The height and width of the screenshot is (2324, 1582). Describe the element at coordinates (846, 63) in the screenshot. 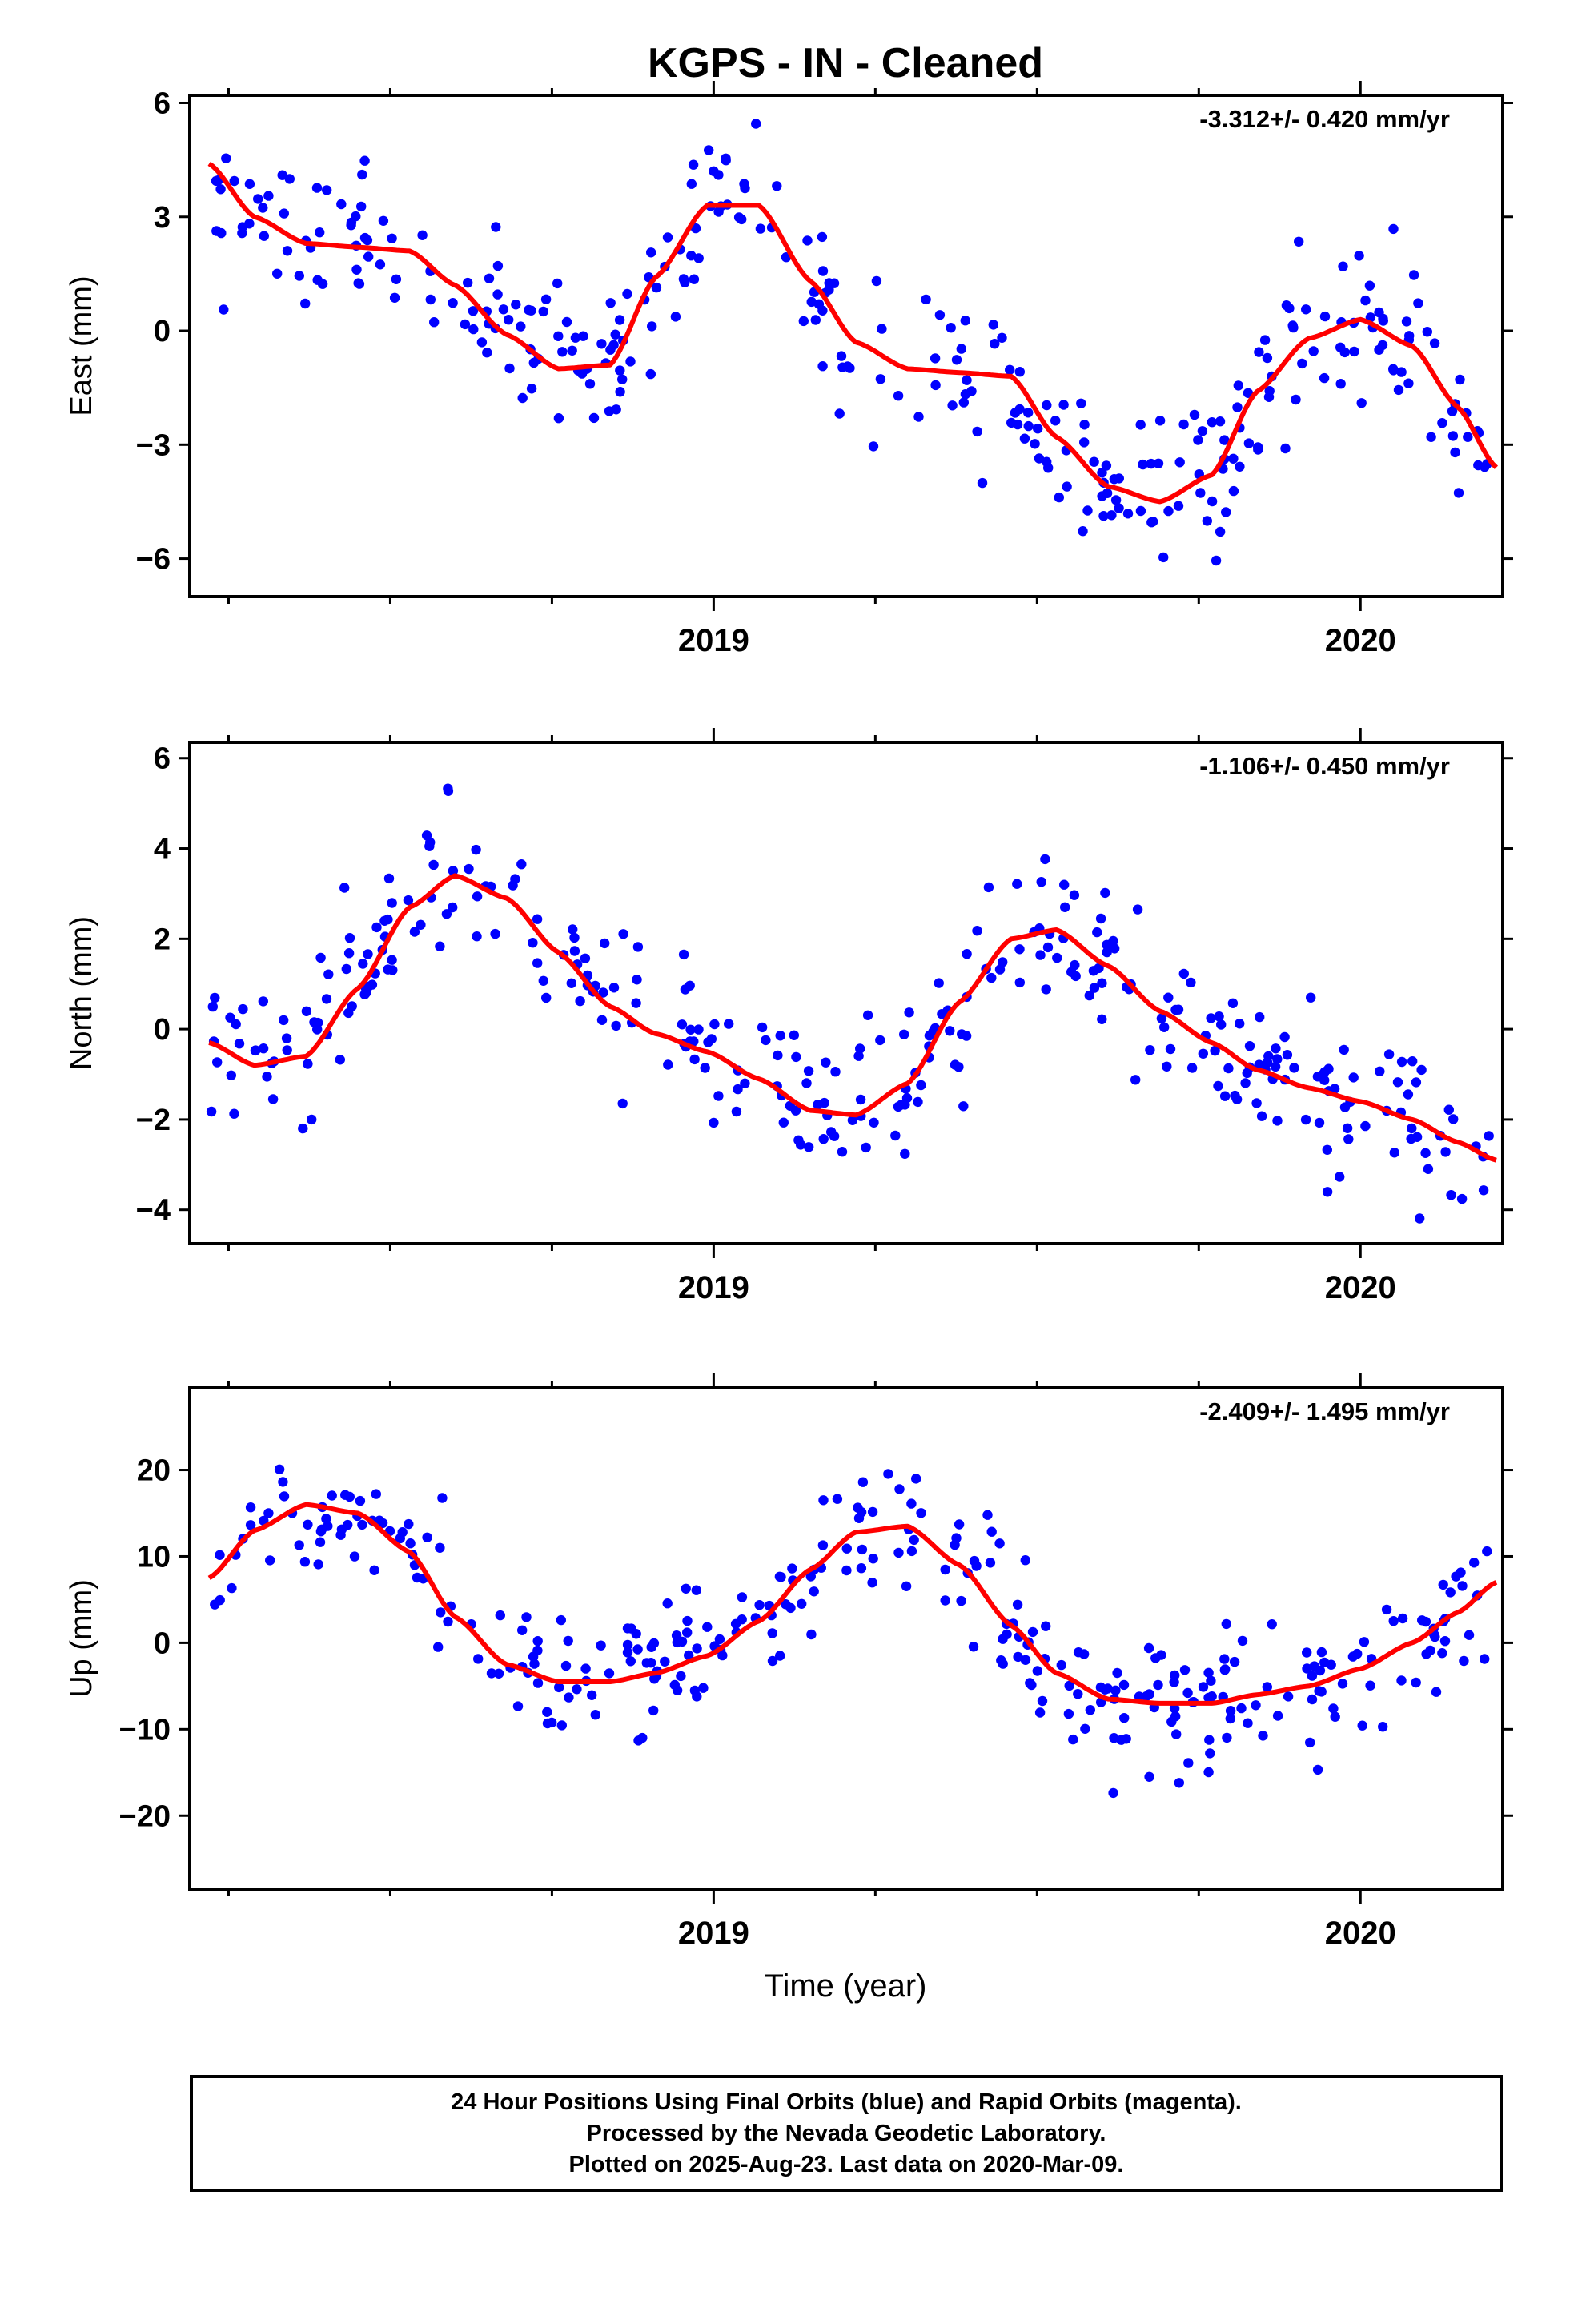

I see `figure-title: KGPS - IN - Cleaned` at that location.